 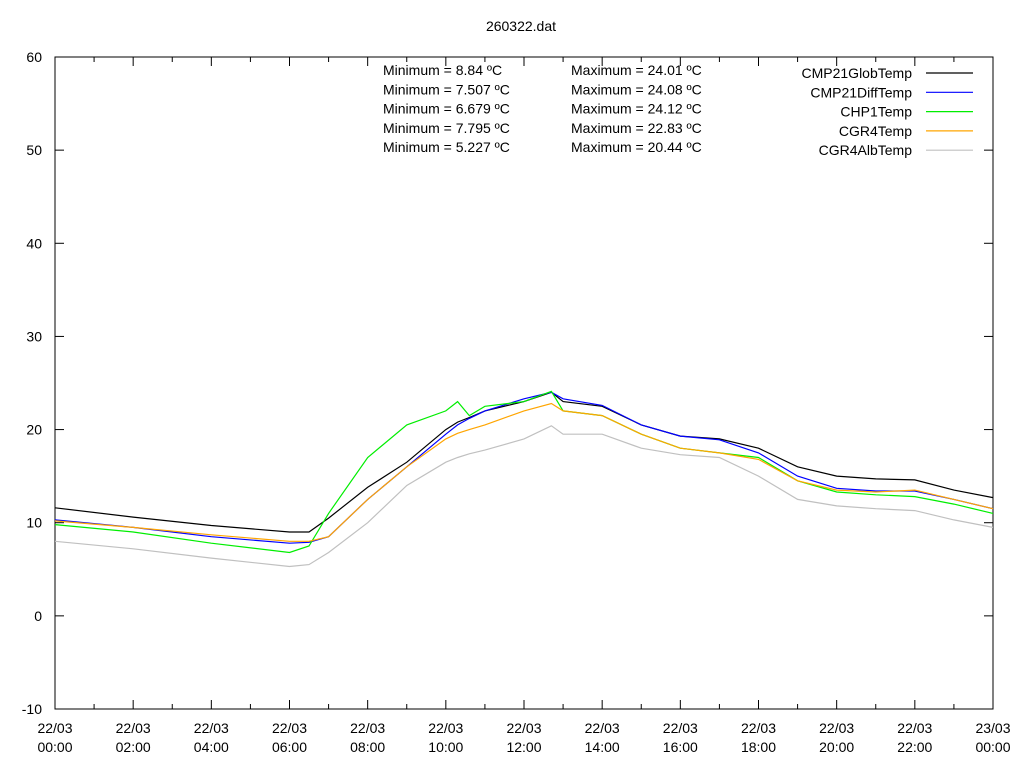 What do you see at coordinates (636, 147) in the screenshot?
I see `stat-maximum: Maximum = 20.44 ºC` at bounding box center [636, 147].